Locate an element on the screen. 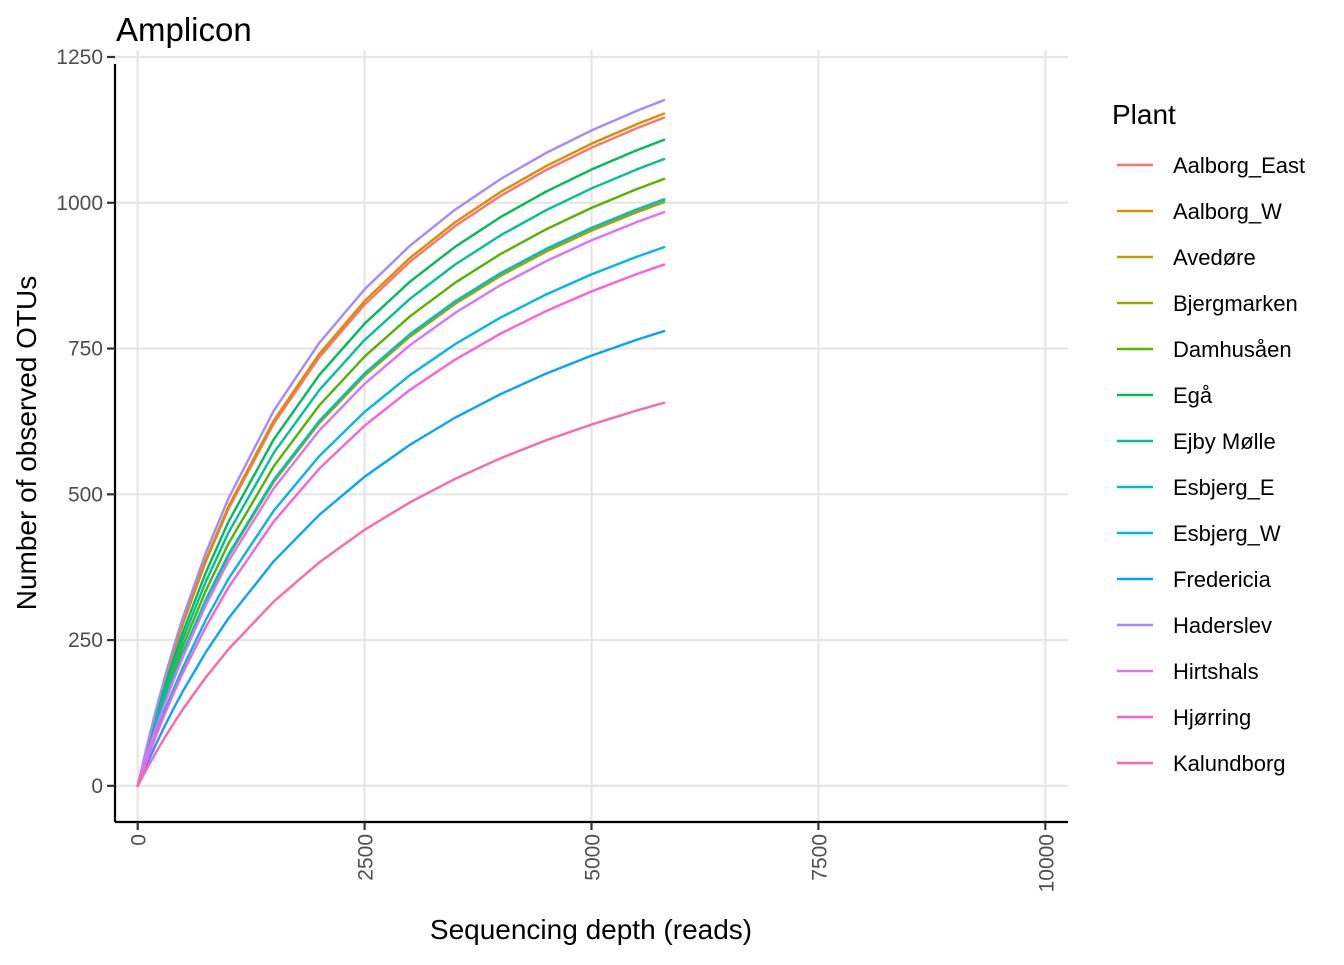 The height and width of the screenshot is (965, 1344). x-tick-label: 10000 is located at coordinates (1046, 863).